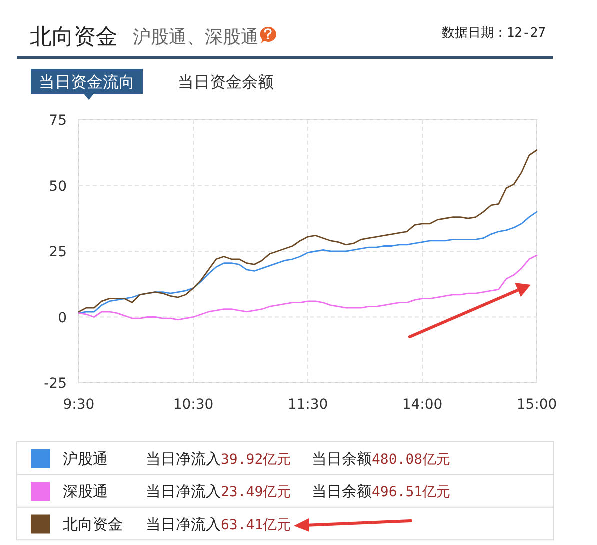 The image size is (597, 545). What do you see at coordinates (58, 252) in the screenshot?
I see `y-tick-label: 25` at bounding box center [58, 252].